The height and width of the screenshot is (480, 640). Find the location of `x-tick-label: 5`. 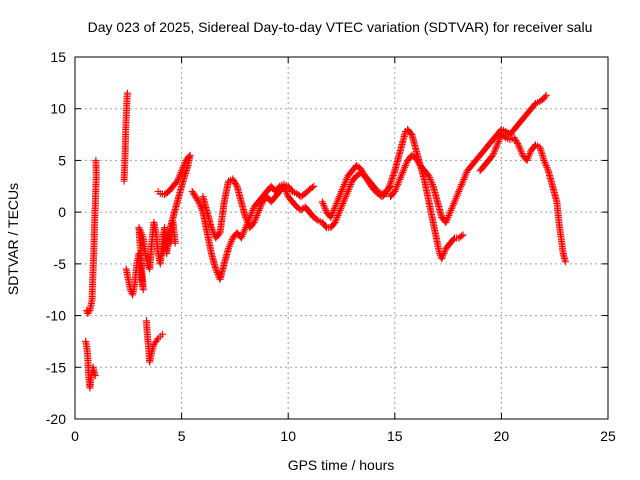

x-tick-label: 5 is located at coordinates (182, 436).